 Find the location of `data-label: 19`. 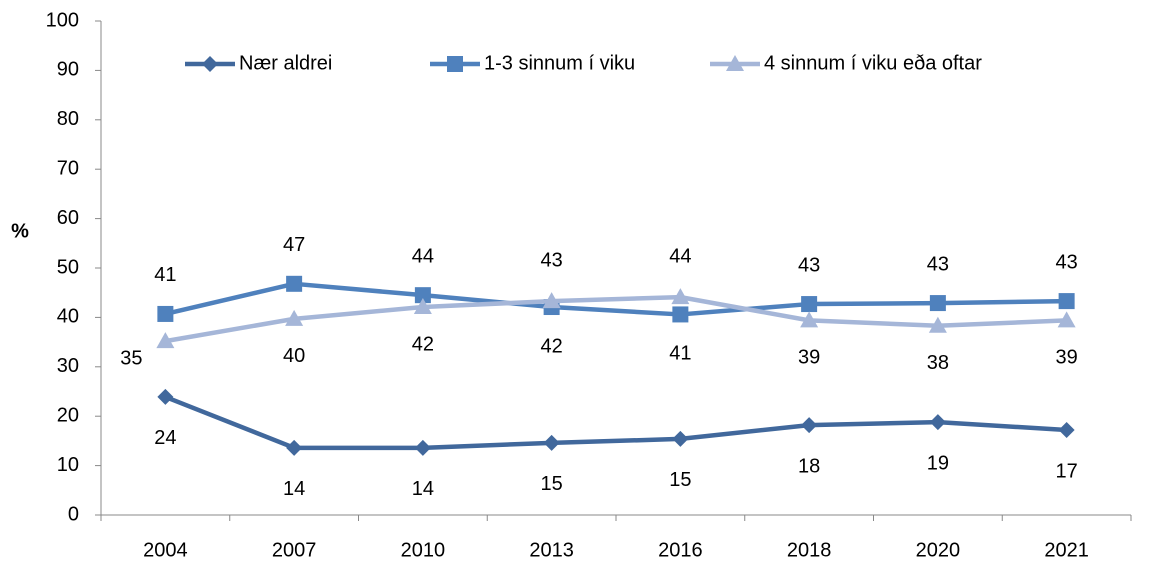

data-label: 19 is located at coordinates (938, 463).